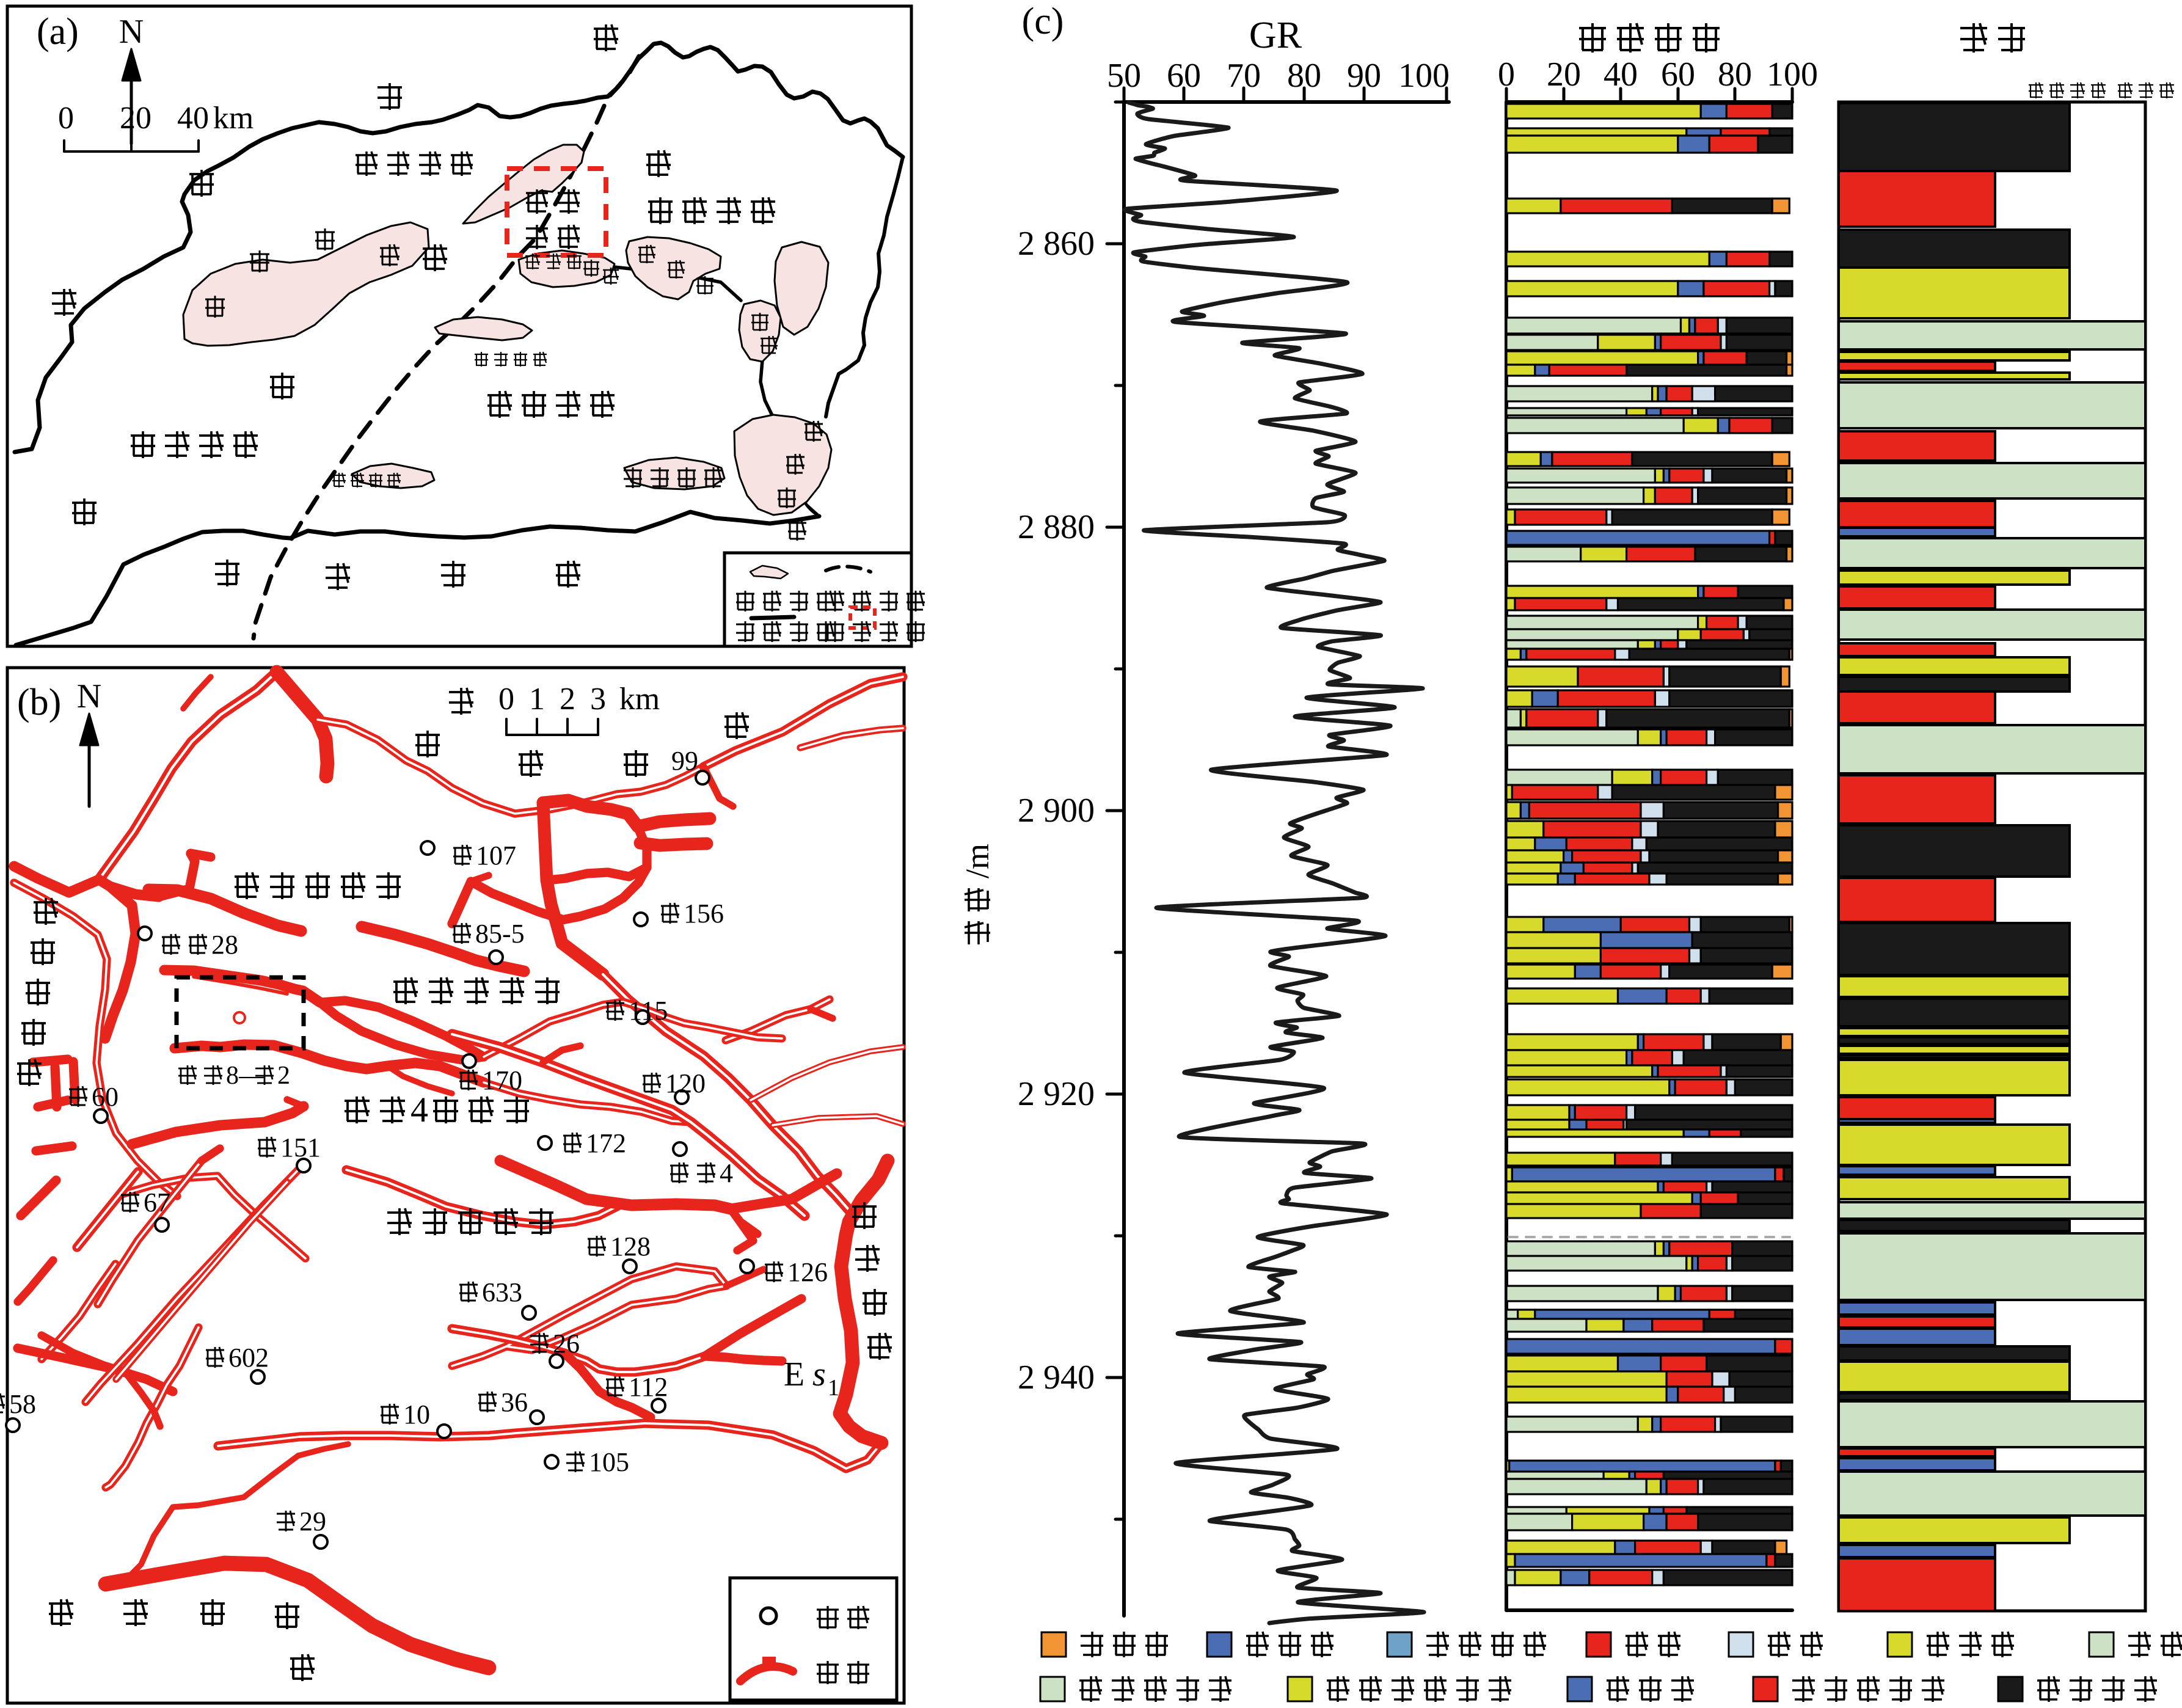  I want to click on svg-text: 85-5, so click(500, 934).